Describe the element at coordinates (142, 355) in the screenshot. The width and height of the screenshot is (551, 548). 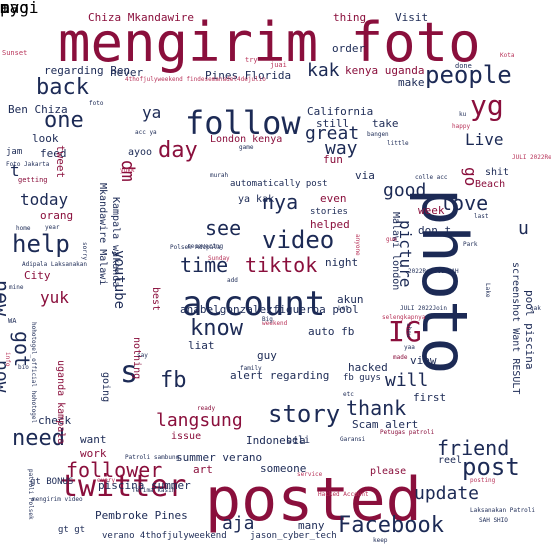
I see `cloud-word: say` at that location.